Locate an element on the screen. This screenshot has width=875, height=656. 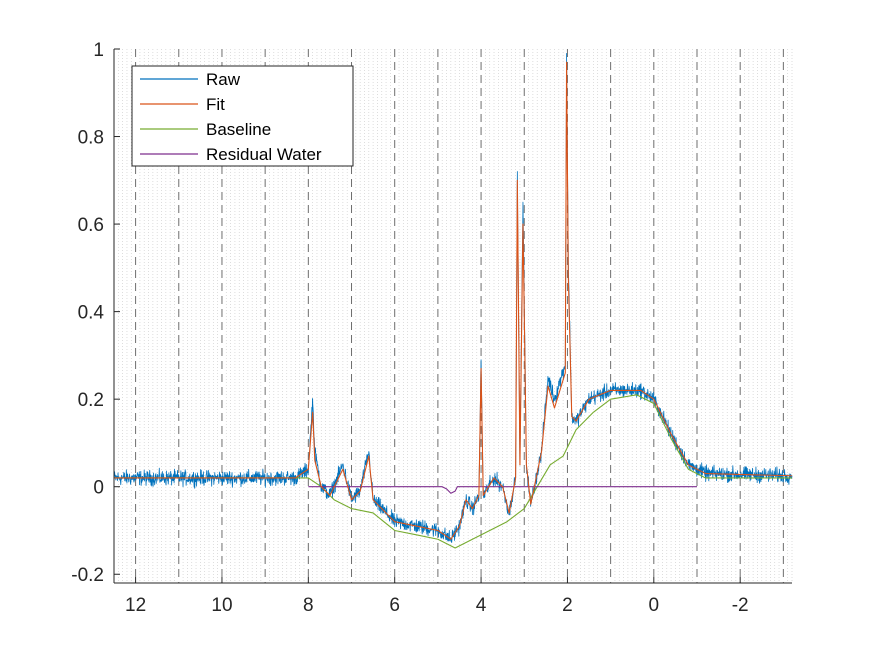
legend-label: Residual Water is located at coordinates (264, 154).